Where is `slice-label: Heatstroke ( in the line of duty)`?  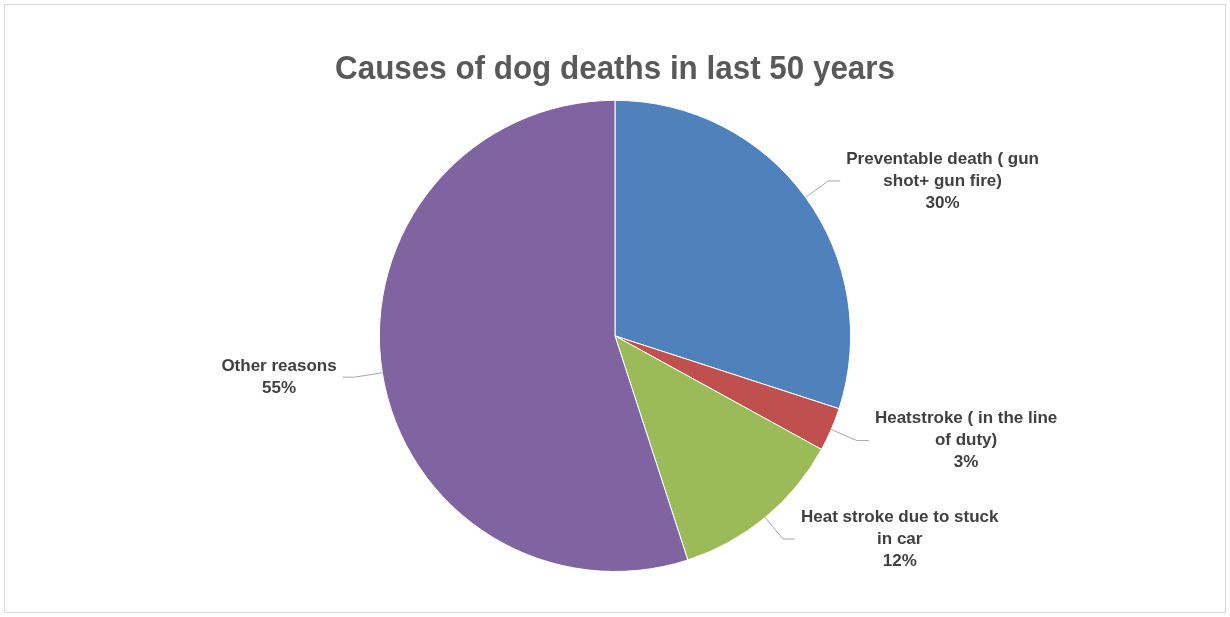
slice-label: Heatstroke ( in the line of duty) is located at coordinates (966, 429).